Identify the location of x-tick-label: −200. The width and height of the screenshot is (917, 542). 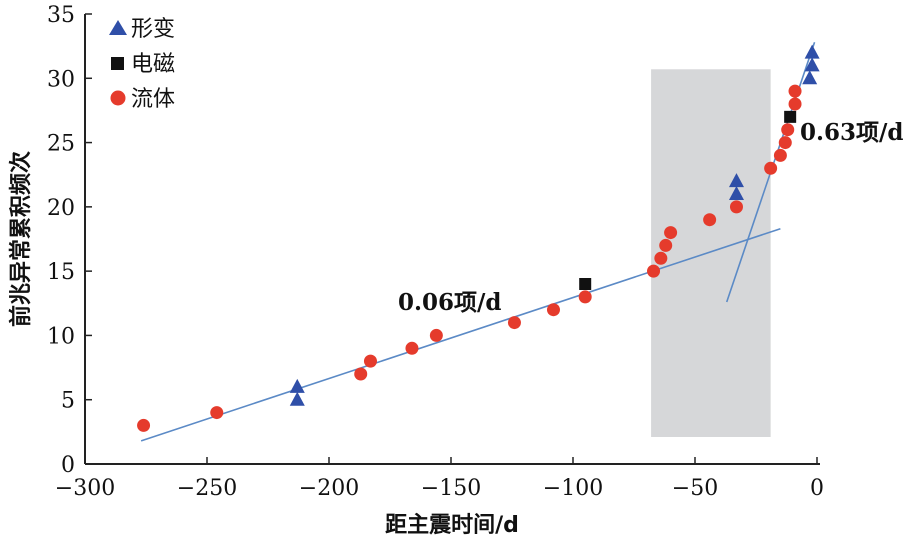
(329, 488).